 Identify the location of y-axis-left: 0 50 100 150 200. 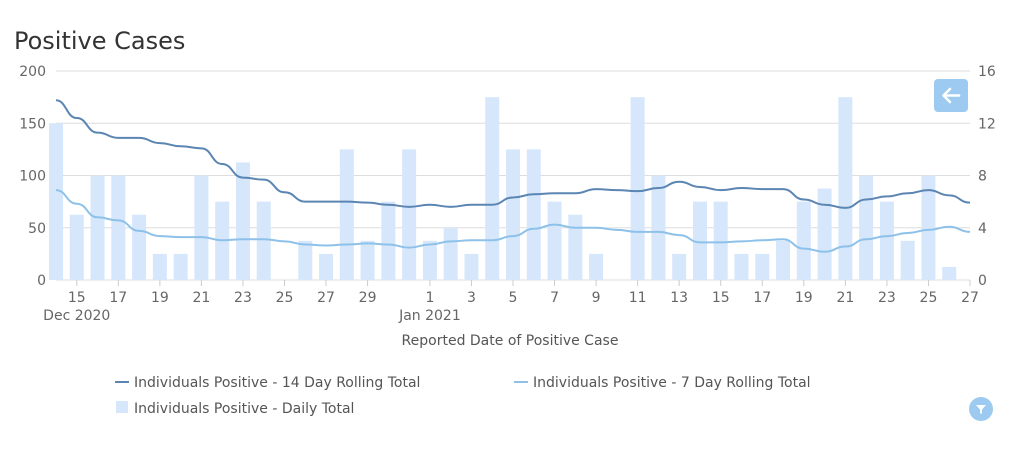
(32, 176).